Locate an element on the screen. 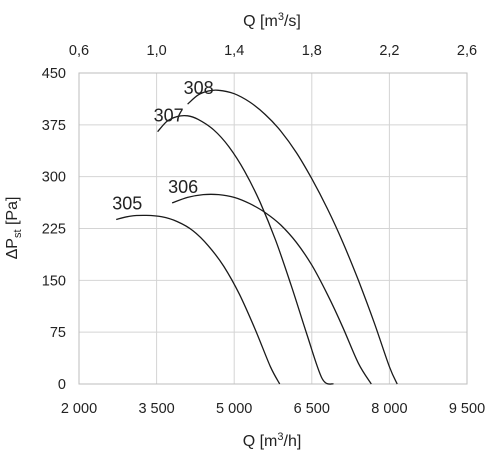 This screenshot has height=461, width=495. x-top-tick-label: 1,4 is located at coordinates (234, 51).